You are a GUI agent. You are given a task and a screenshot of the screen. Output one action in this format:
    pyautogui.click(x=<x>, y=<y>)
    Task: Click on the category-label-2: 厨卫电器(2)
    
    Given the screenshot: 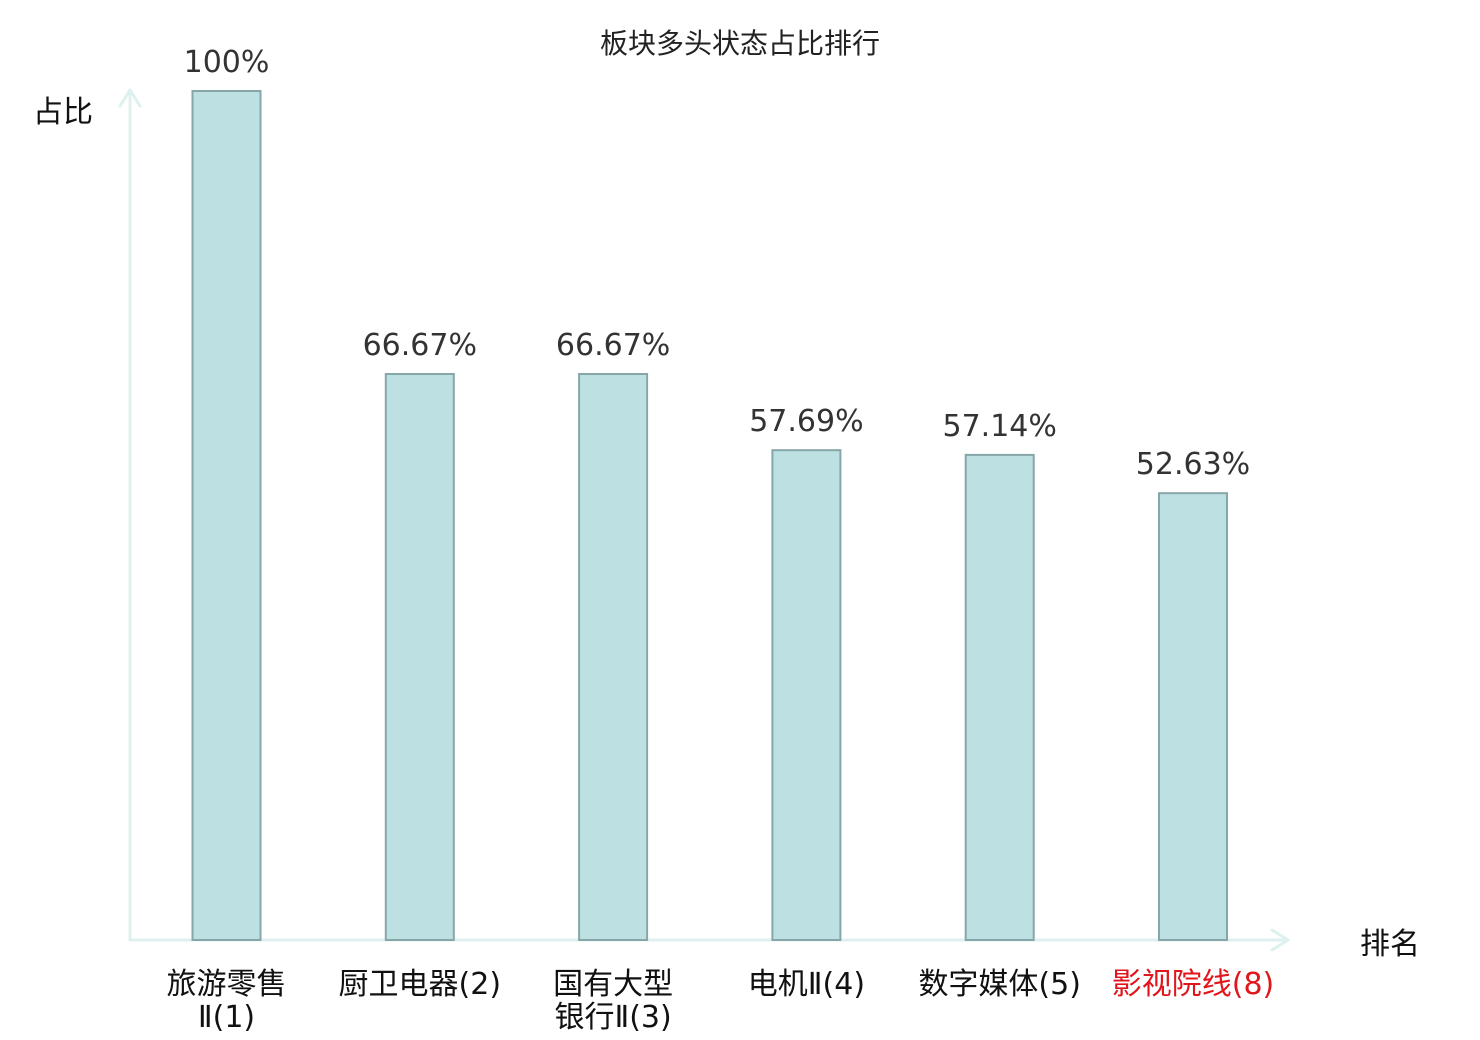 What is the action you would take?
    pyautogui.click(x=420, y=984)
    